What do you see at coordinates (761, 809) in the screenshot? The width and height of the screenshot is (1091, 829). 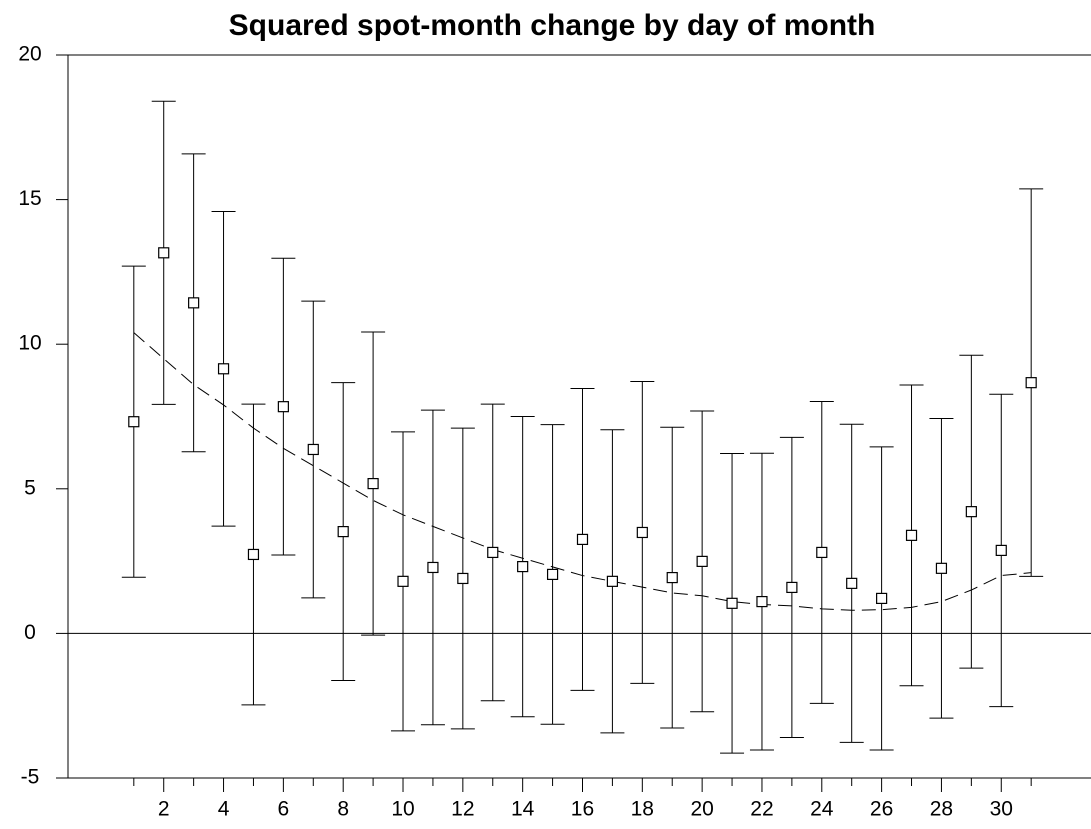 I see `x-tick-label: 22` at bounding box center [761, 809].